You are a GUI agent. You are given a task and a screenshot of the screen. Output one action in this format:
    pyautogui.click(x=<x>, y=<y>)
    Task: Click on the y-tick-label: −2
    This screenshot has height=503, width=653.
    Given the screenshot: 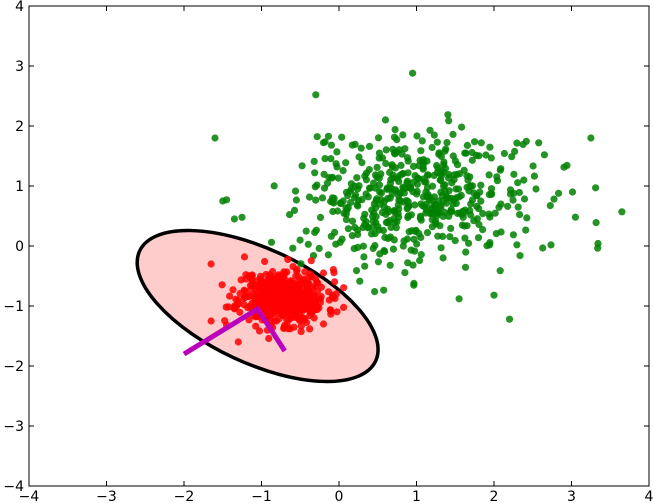 What is the action you would take?
    pyautogui.click(x=13, y=367)
    